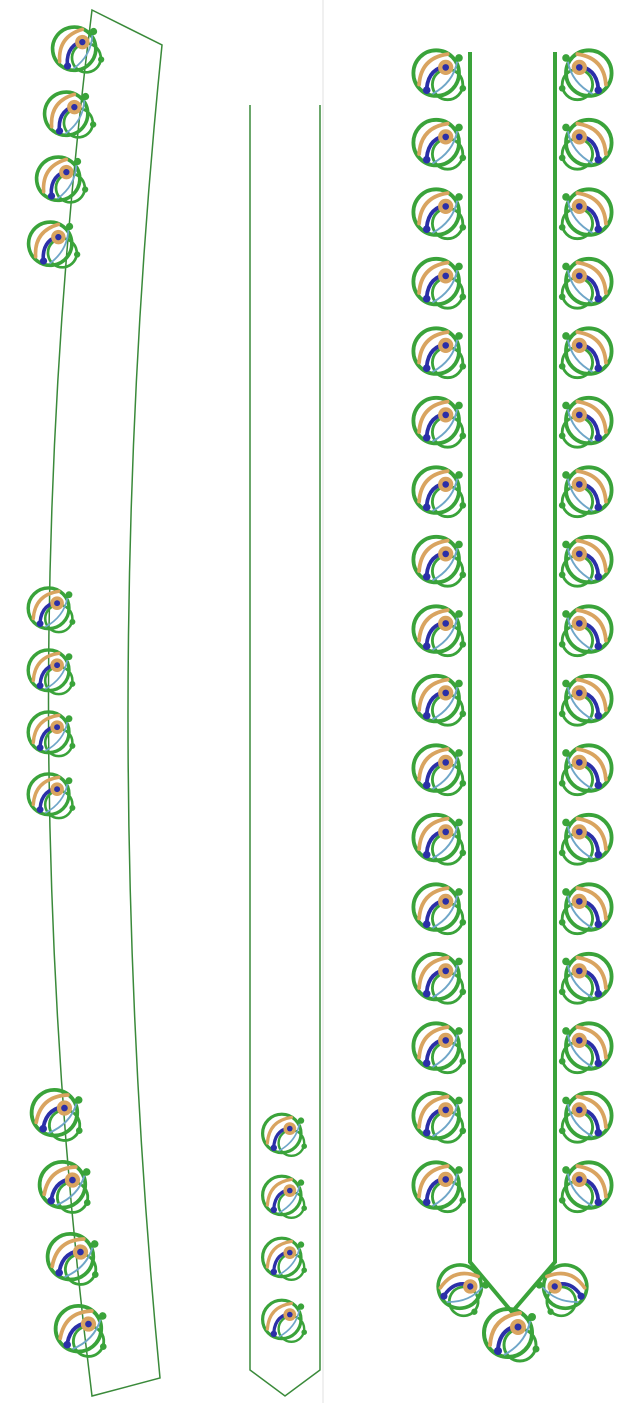 The width and height of the screenshot is (640, 1403). I want to click on panel-outline, so click(285, 751).